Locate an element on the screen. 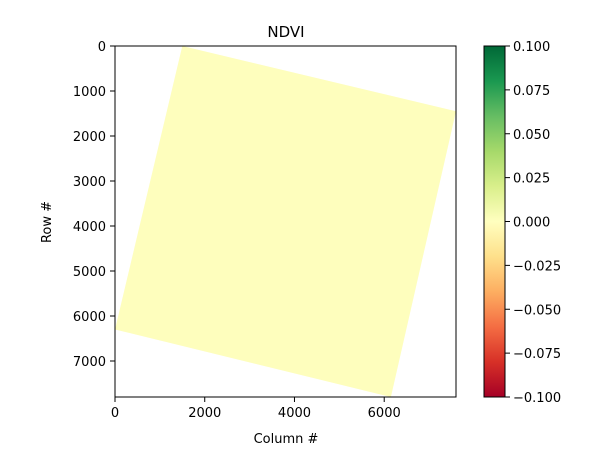 Image resolution: width=598 pixels, height=474 pixels. colorbar-tick-label: 0.025 is located at coordinates (531, 179).